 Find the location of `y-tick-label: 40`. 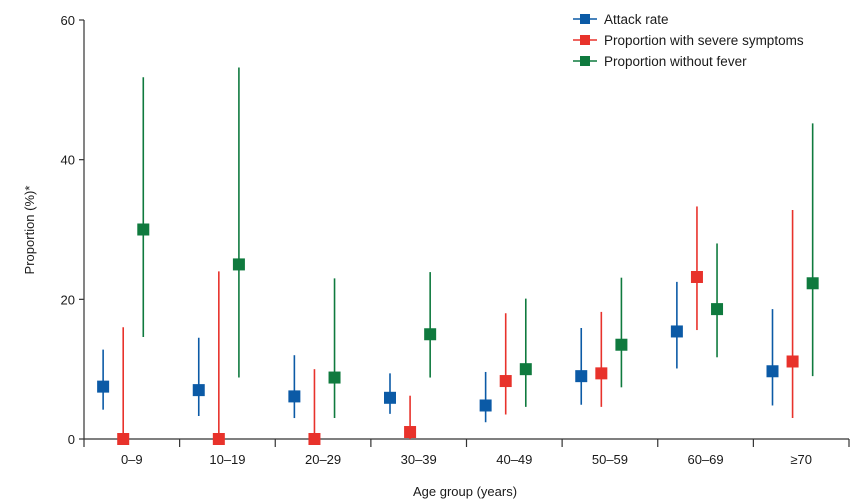

y-tick-label: 40 is located at coordinates (68, 160).